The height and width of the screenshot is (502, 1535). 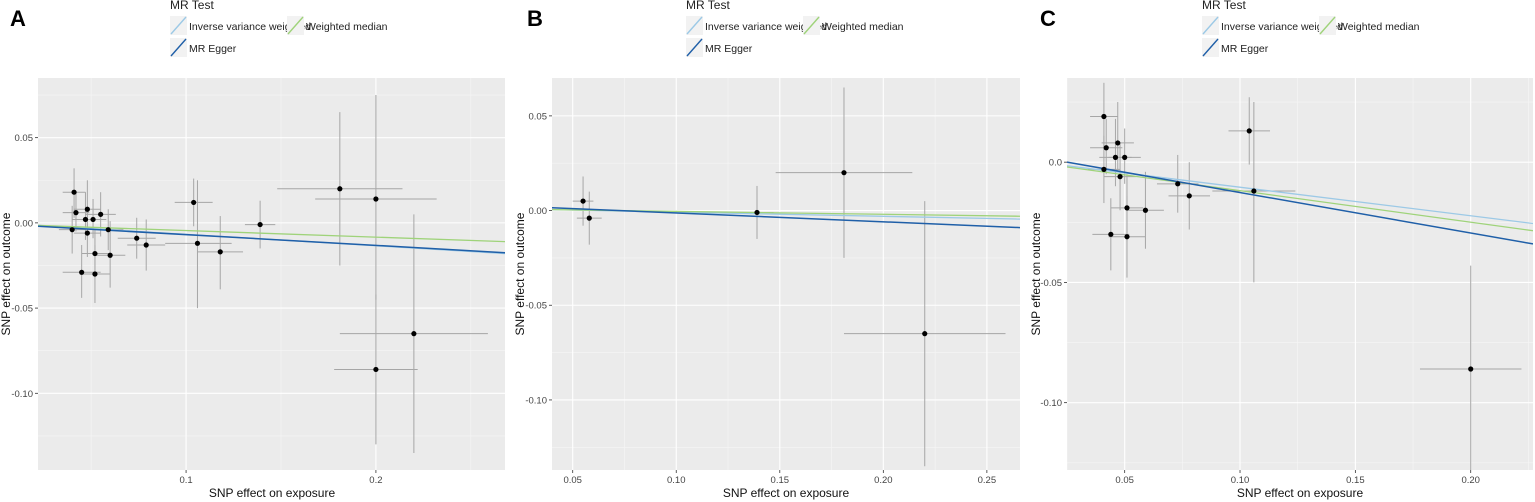 What do you see at coordinates (1055, 163) in the screenshot?
I see `y-tick-label: 0.0` at bounding box center [1055, 163].